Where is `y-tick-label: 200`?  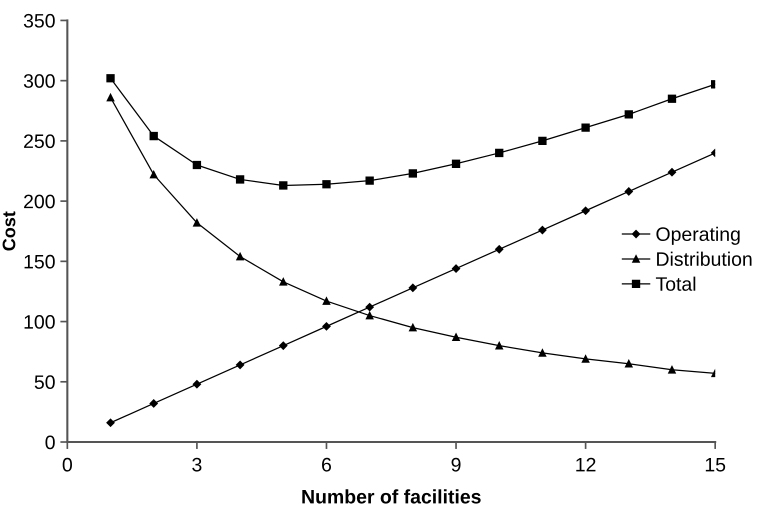
y-tick-label: 200 is located at coordinates (39, 201).